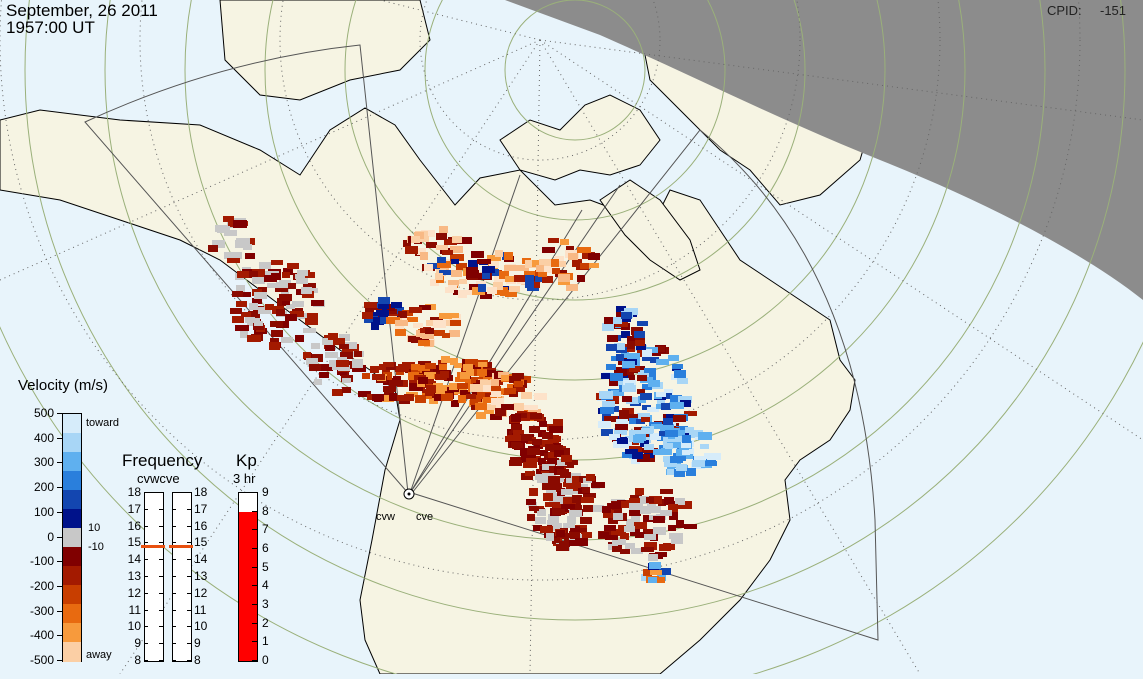 The height and width of the screenshot is (679, 1143). Describe the element at coordinates (137, 660) in the screenshot. I see `frequency-tick-label: 8` at that location.